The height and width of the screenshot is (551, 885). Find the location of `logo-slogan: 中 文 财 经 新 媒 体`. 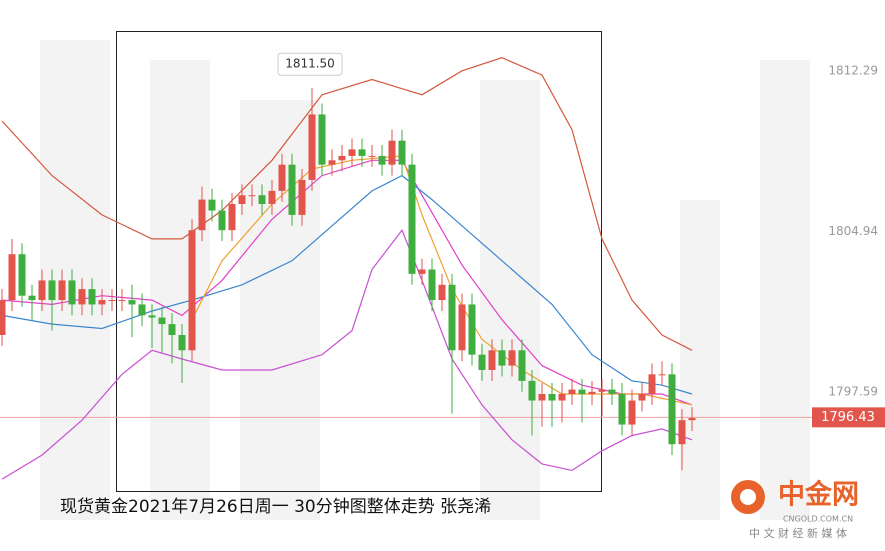

logo-slogan: 中 文 财 经 新 媒 体 is located at coordinates (798, 533).